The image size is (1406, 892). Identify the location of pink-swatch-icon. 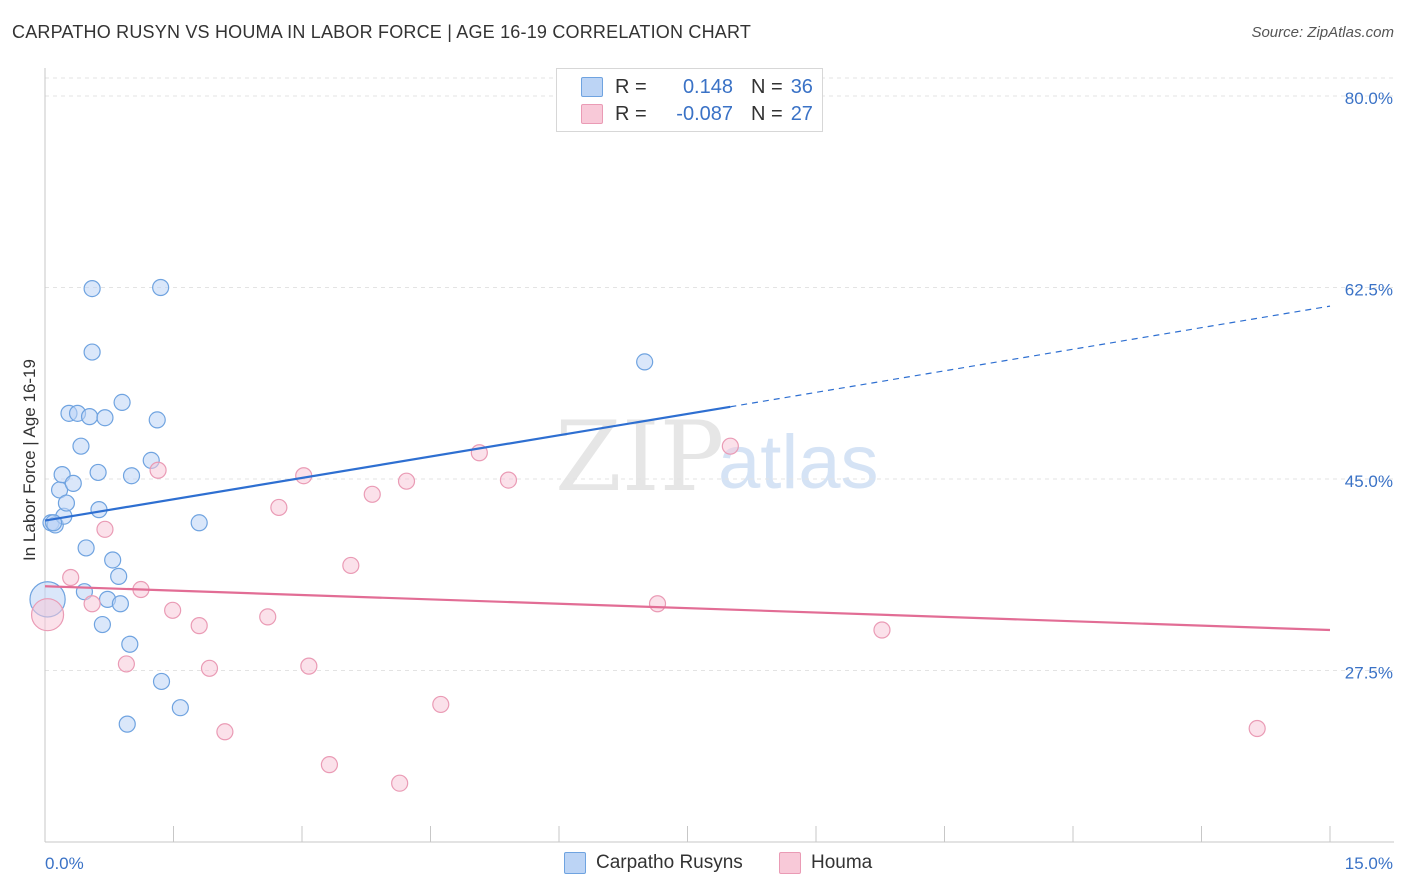
(592, 114).